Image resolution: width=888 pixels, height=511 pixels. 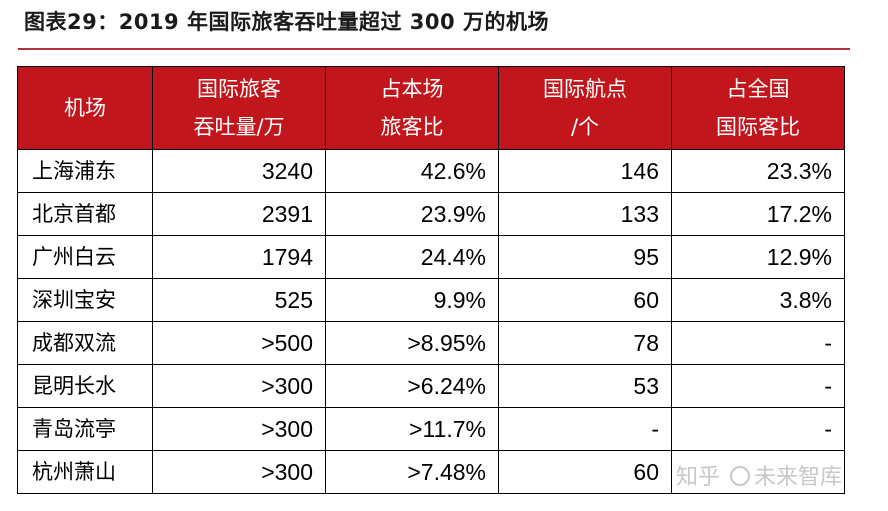 I want to click on table-row: 青岛流亭 >300 >11.7% - -, so click(x=431, y=429).